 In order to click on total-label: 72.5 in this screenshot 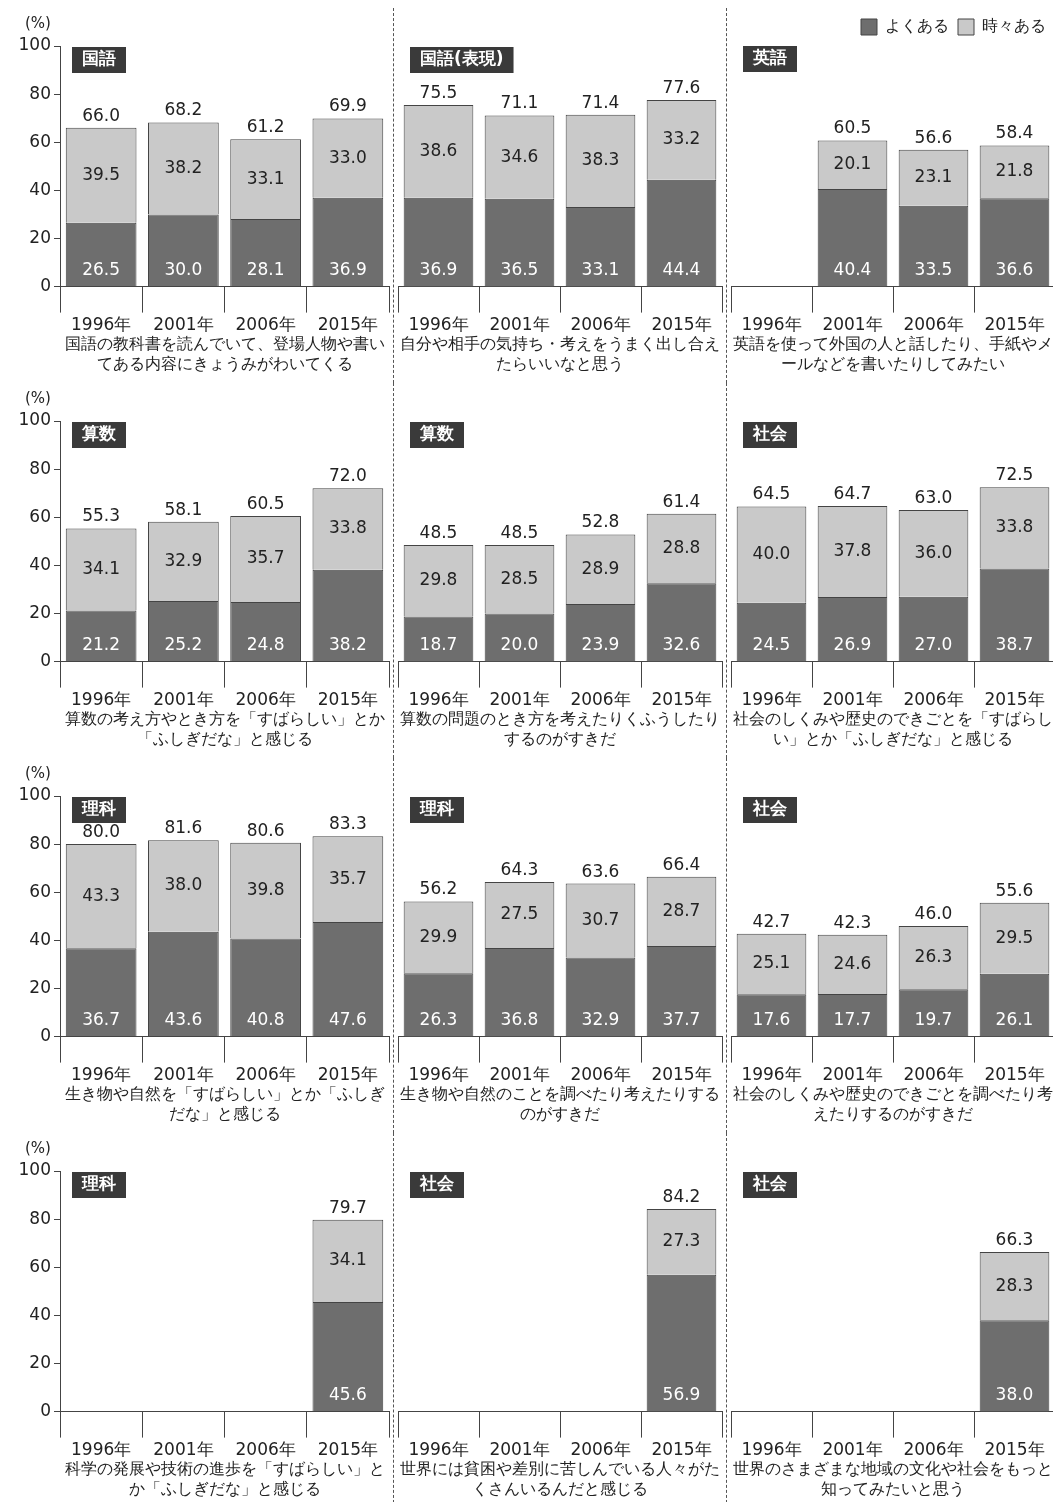, I will do `click(1014, 474)`.